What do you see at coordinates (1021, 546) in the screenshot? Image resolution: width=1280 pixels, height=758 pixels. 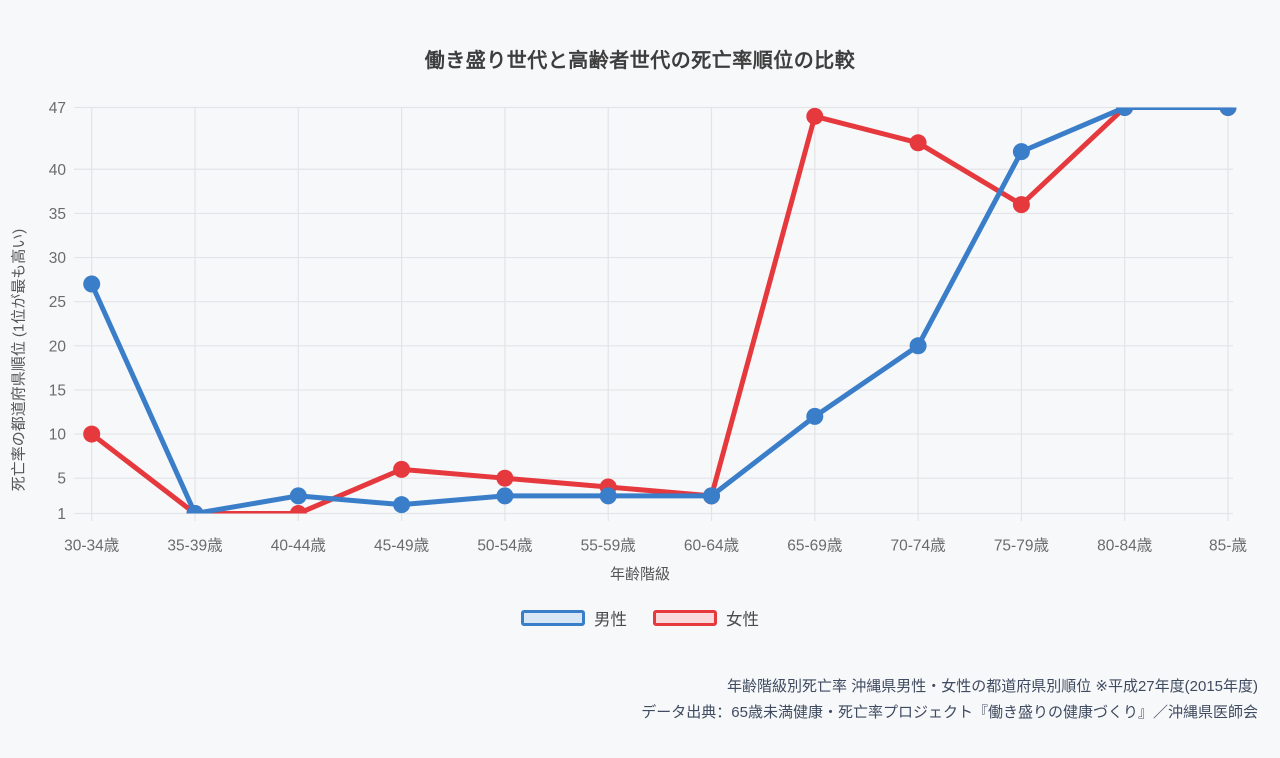 I see `x-tick-label: 75-79歳` at bounding box center [1021, 546].